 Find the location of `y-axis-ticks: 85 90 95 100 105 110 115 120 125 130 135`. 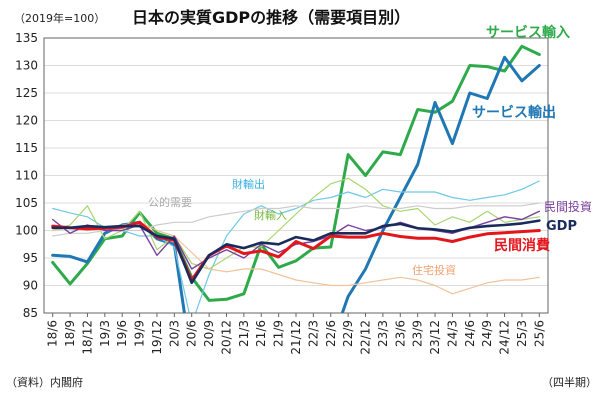

y-axis-ticks: 85 90 95 100 105 110 115 120 125 130 135 is located at coordinates (26, 175).